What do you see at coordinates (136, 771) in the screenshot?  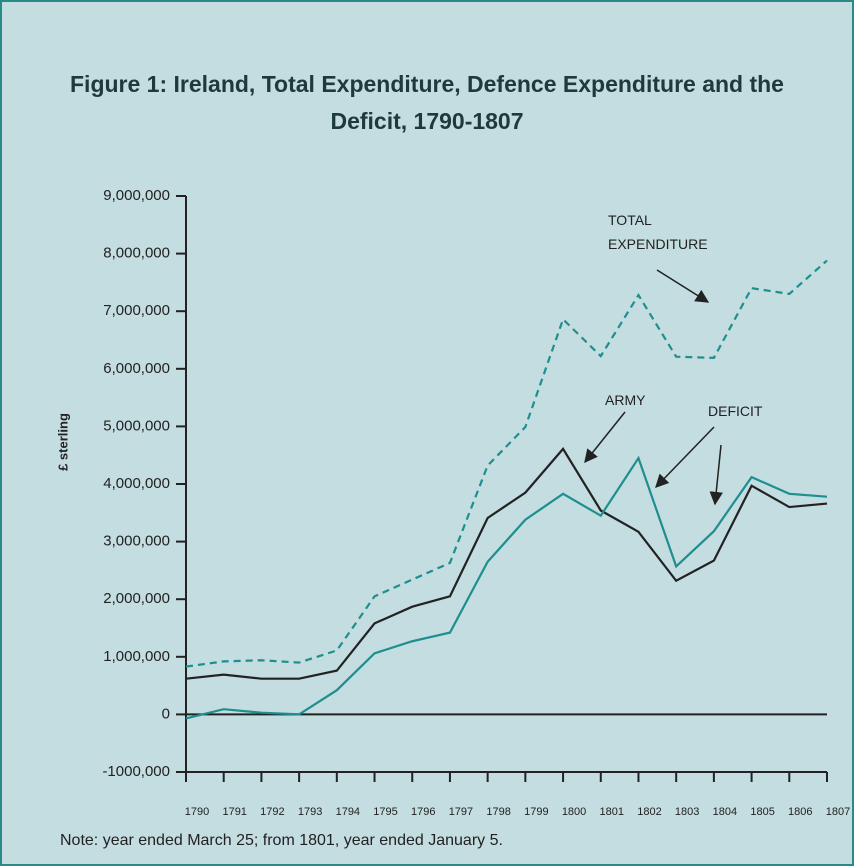 I see `y-tick-label: -1000,000` at bounding box center [136, 771].